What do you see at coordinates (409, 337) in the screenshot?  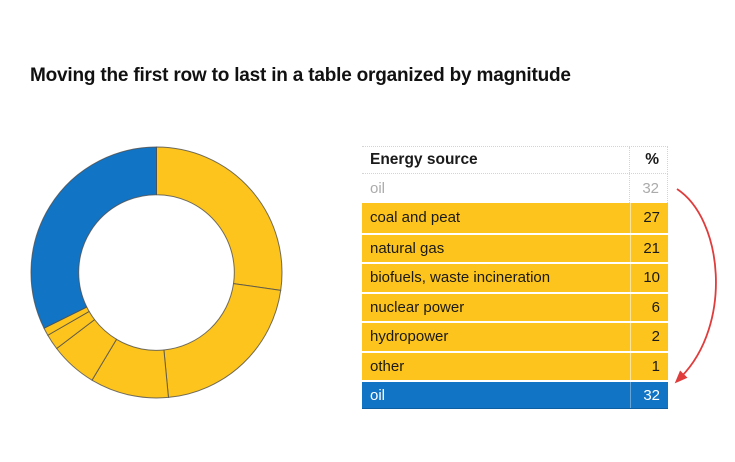 I see `row-label: hydropower` at bounding box center [409, 337].